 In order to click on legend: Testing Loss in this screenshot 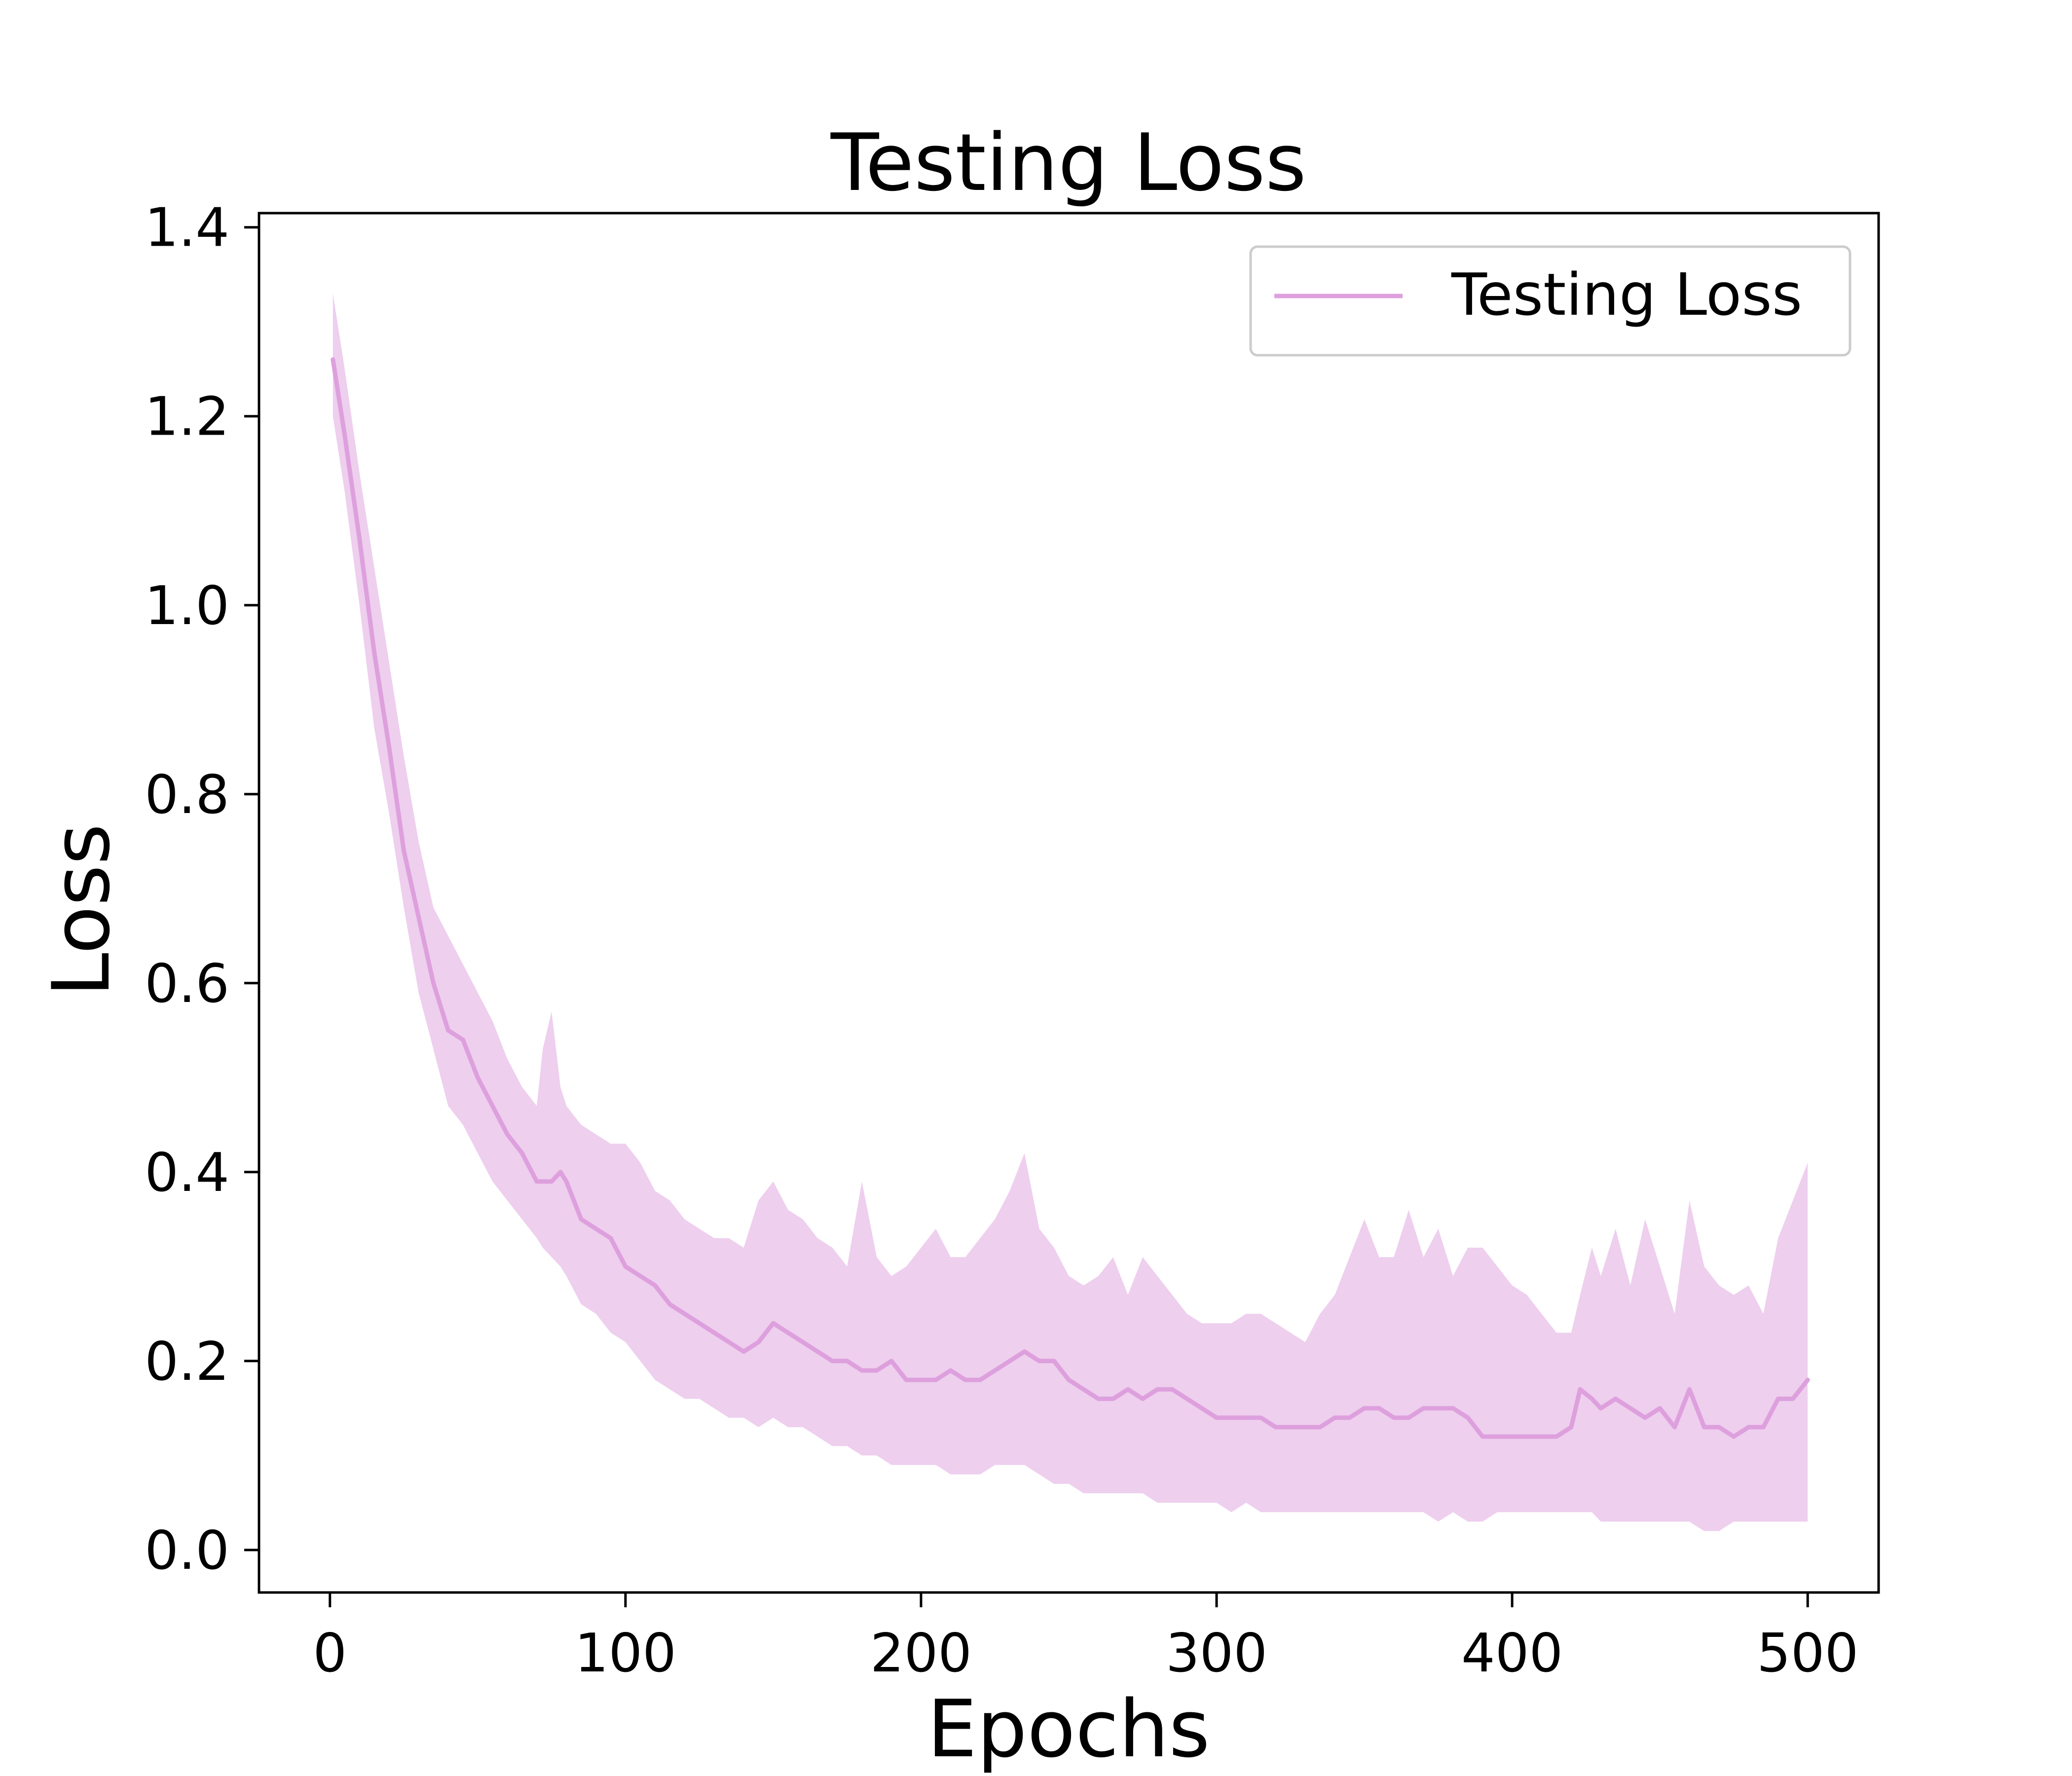, I will do `click(1550, 301)`.